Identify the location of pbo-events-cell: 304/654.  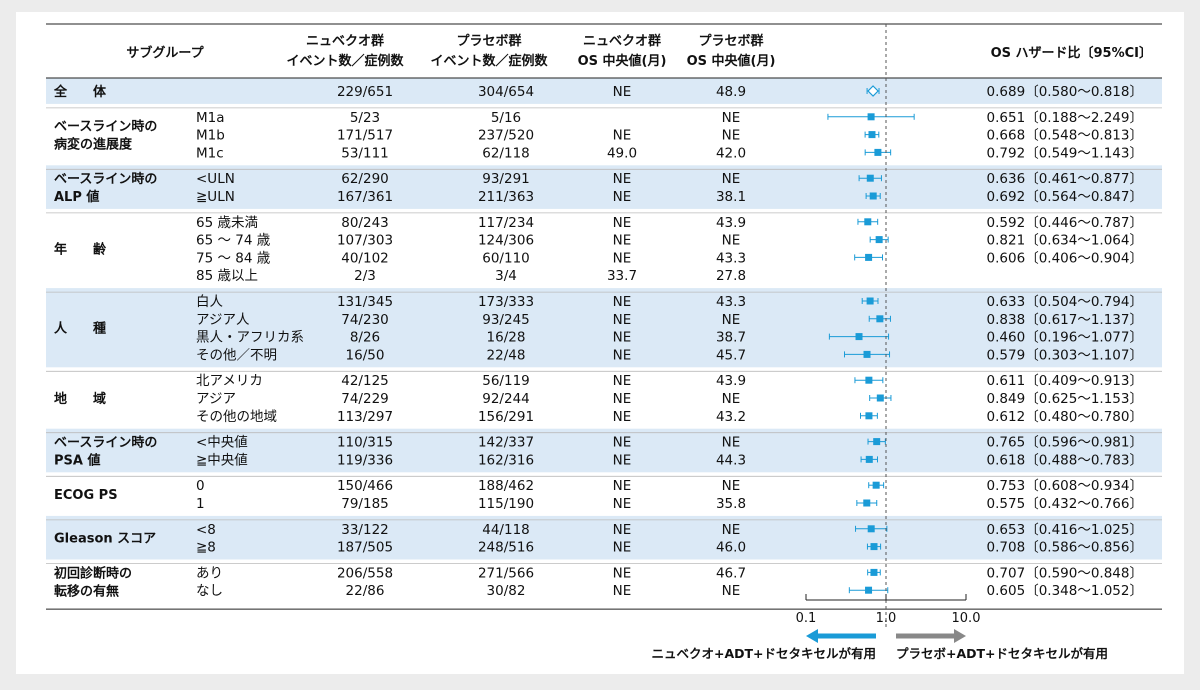
(506, 92).